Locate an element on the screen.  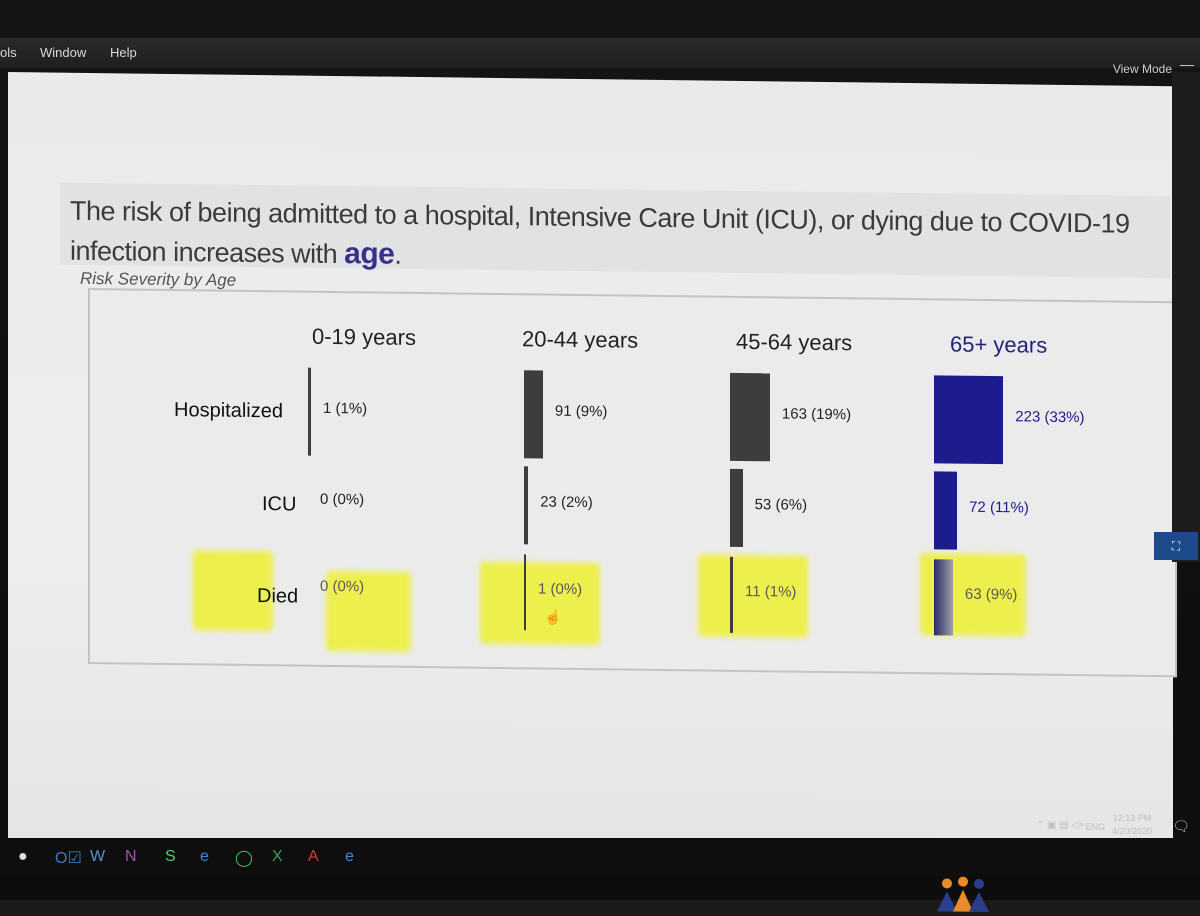
organization-logo-icon is located at coordinates (963, 894).